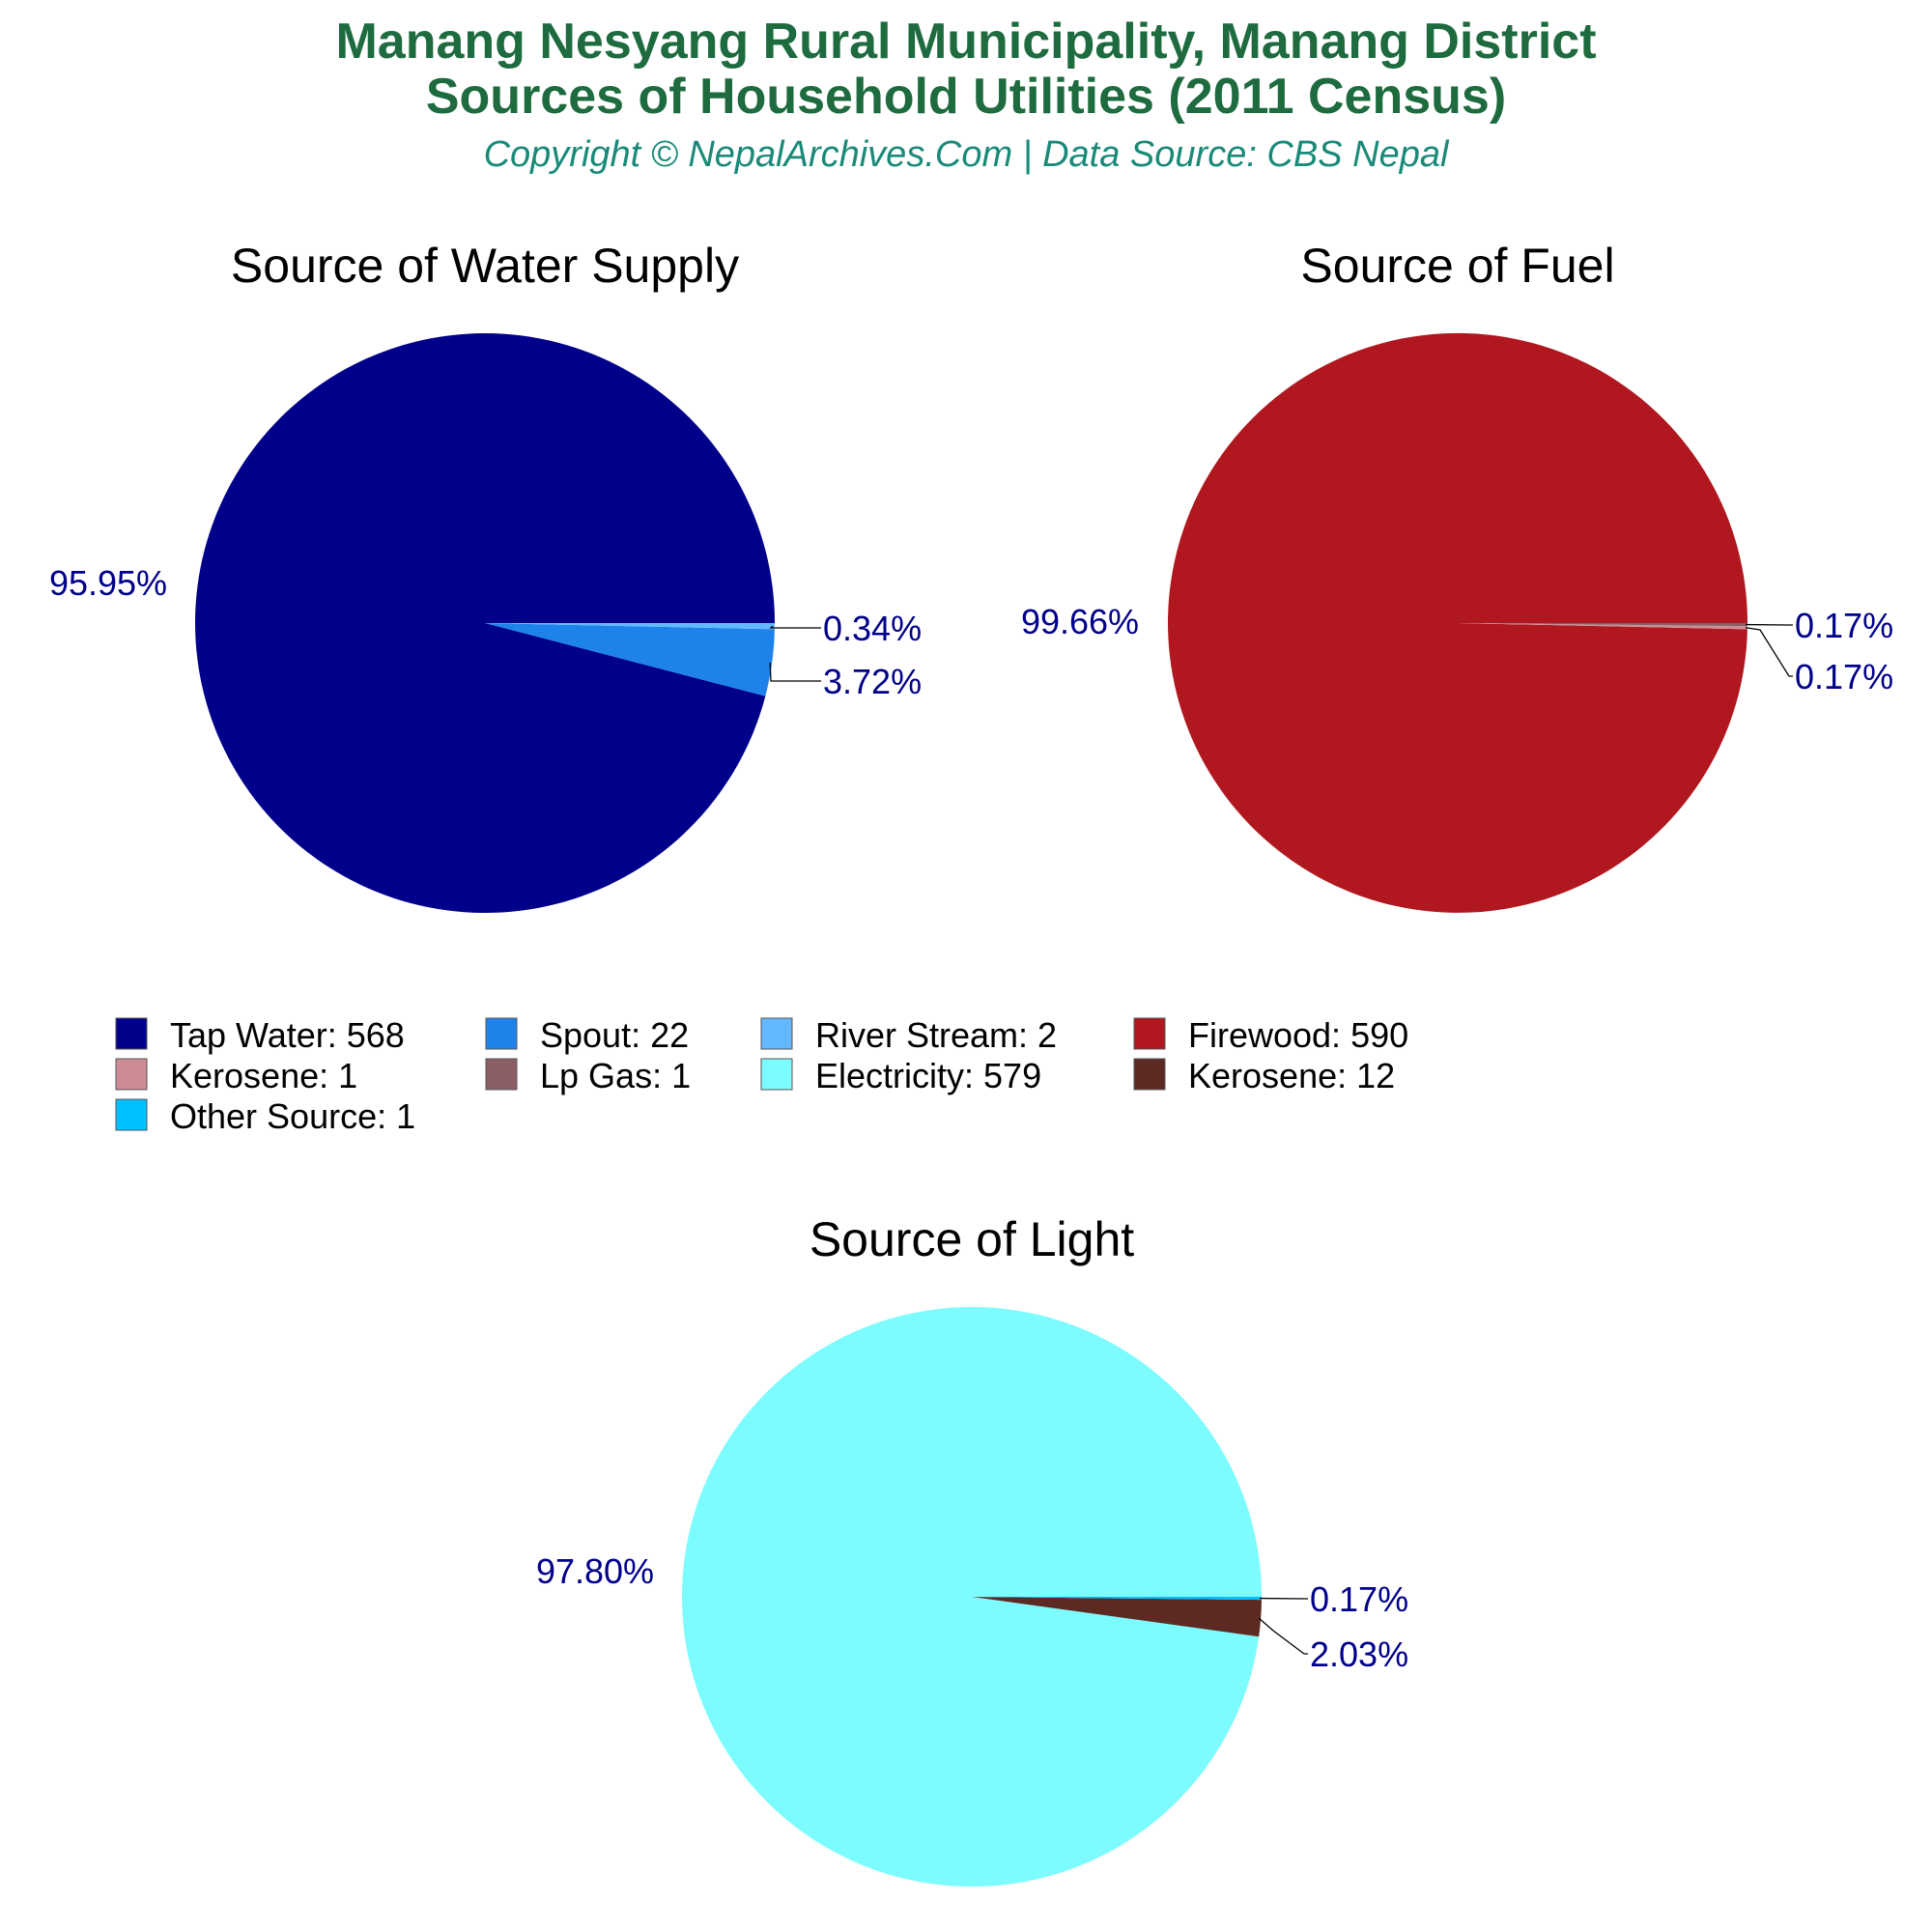 This screenshot has height=1932, width=1932. What do you see at coordinates (1844, 625) in the screenshot?
I see `fuel-percent-label-lp-gas: 0.17%` at bounding box center [1844, 625].